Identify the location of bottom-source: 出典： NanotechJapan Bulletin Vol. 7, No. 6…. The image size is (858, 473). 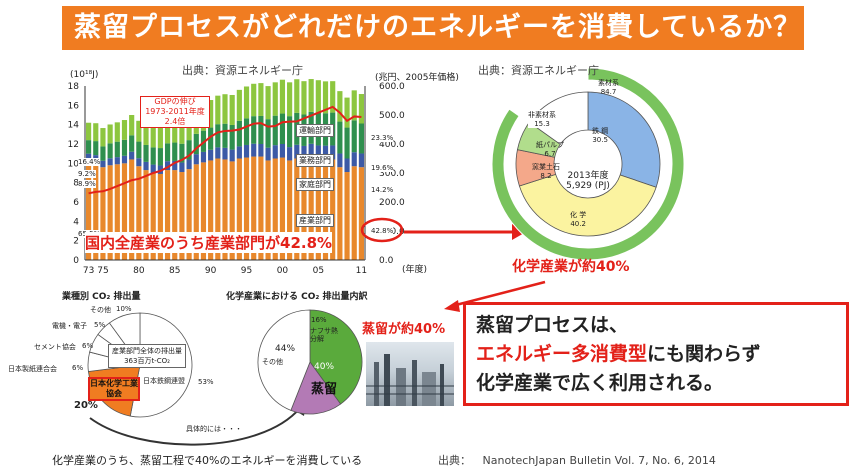
(577, 460).